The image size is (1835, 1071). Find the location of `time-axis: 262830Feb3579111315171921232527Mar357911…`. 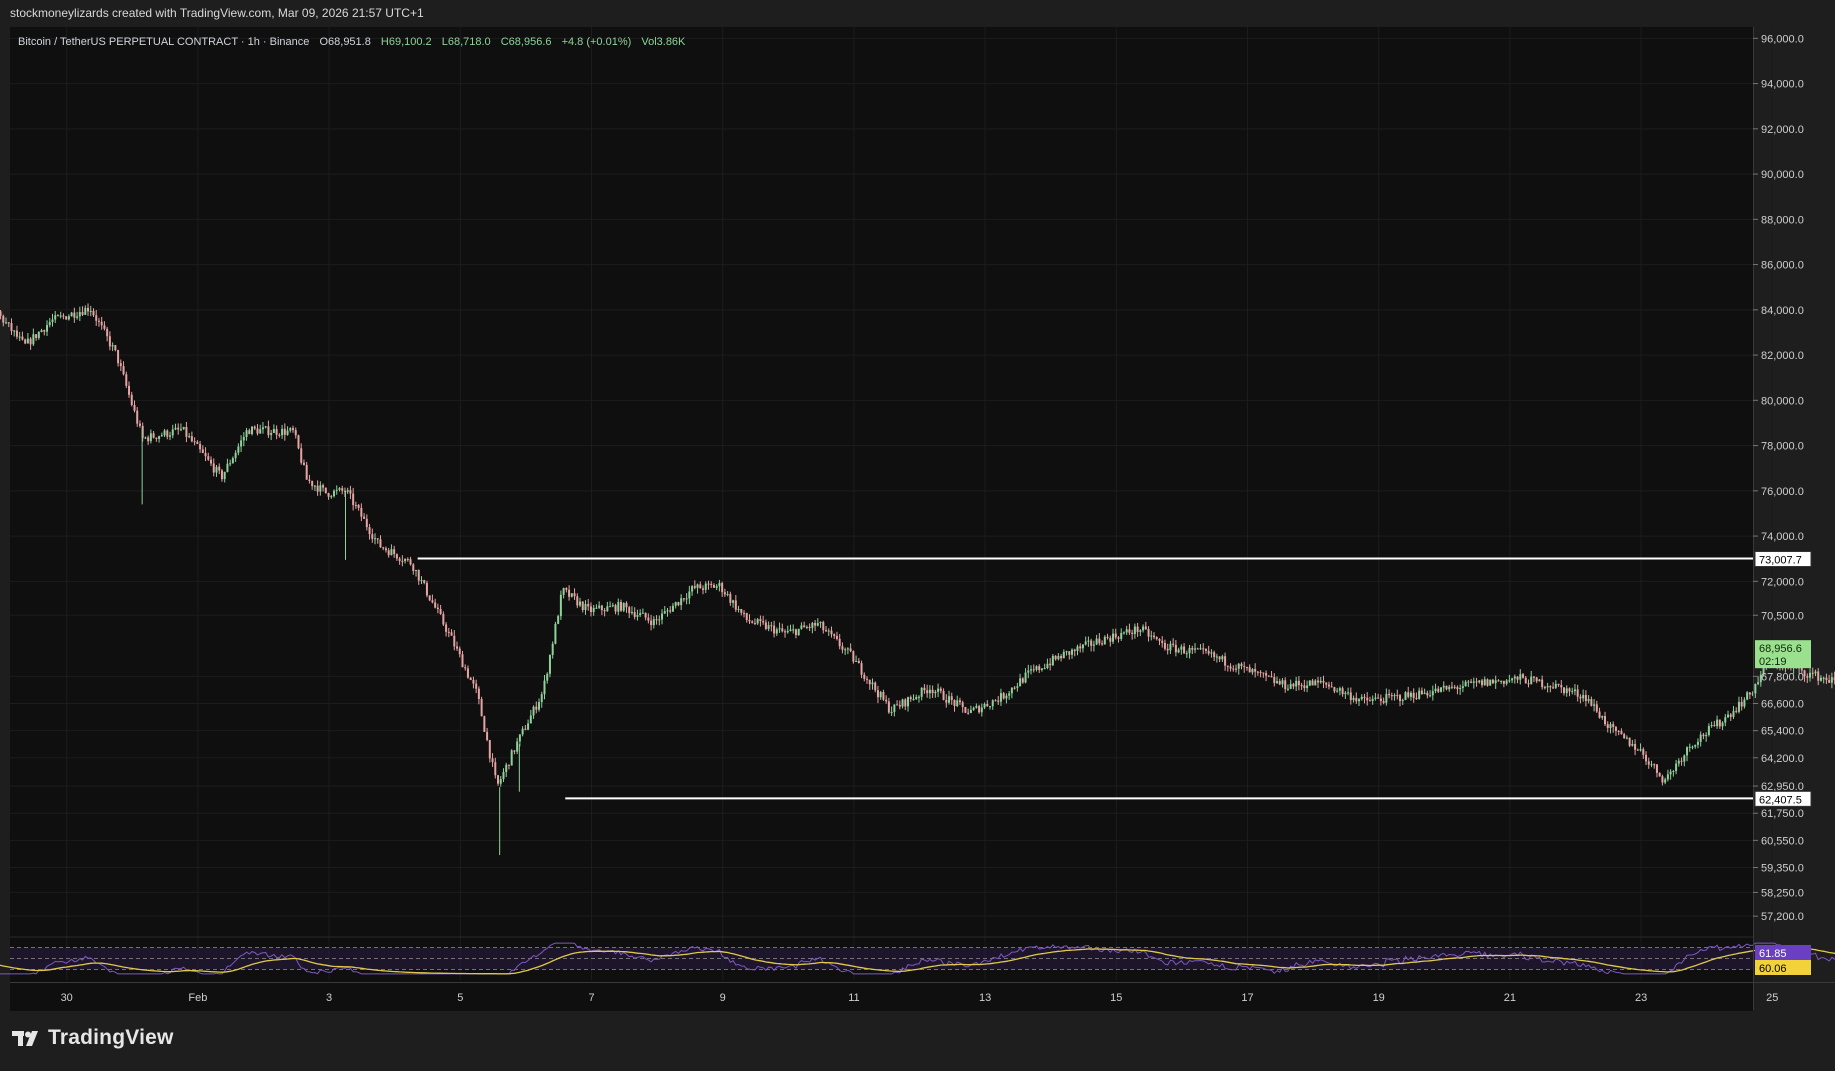

time-axis: 262830Feb3579111315171921232527Mar357911… is located at coordinates (917, 998).